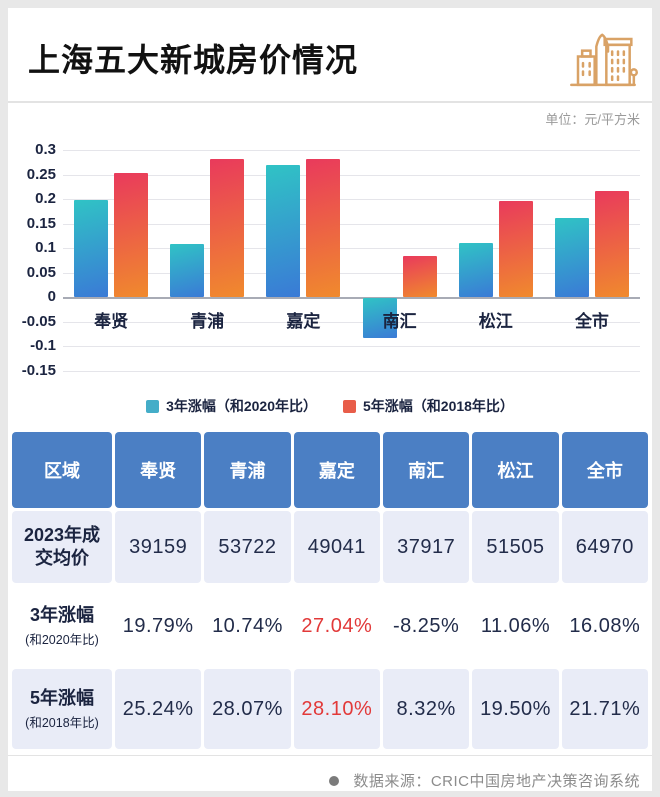 The height and width of the screenshot is (797, 660). Describe the element at coordinates (38, 370) in the screenshot. I see `y-tick-label: -0.15` at that location.